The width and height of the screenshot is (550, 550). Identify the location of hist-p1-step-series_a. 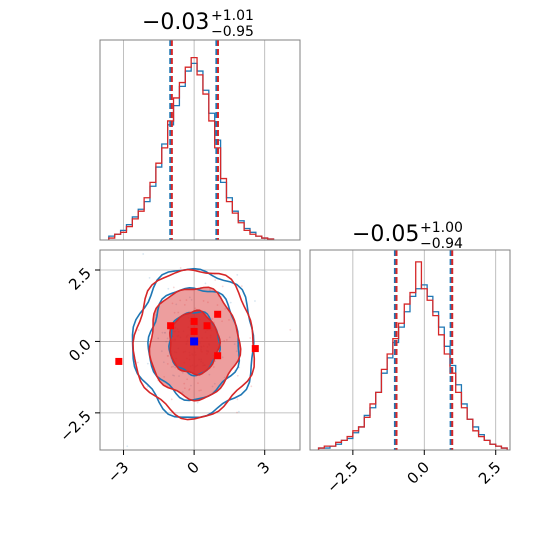
(412, 367).